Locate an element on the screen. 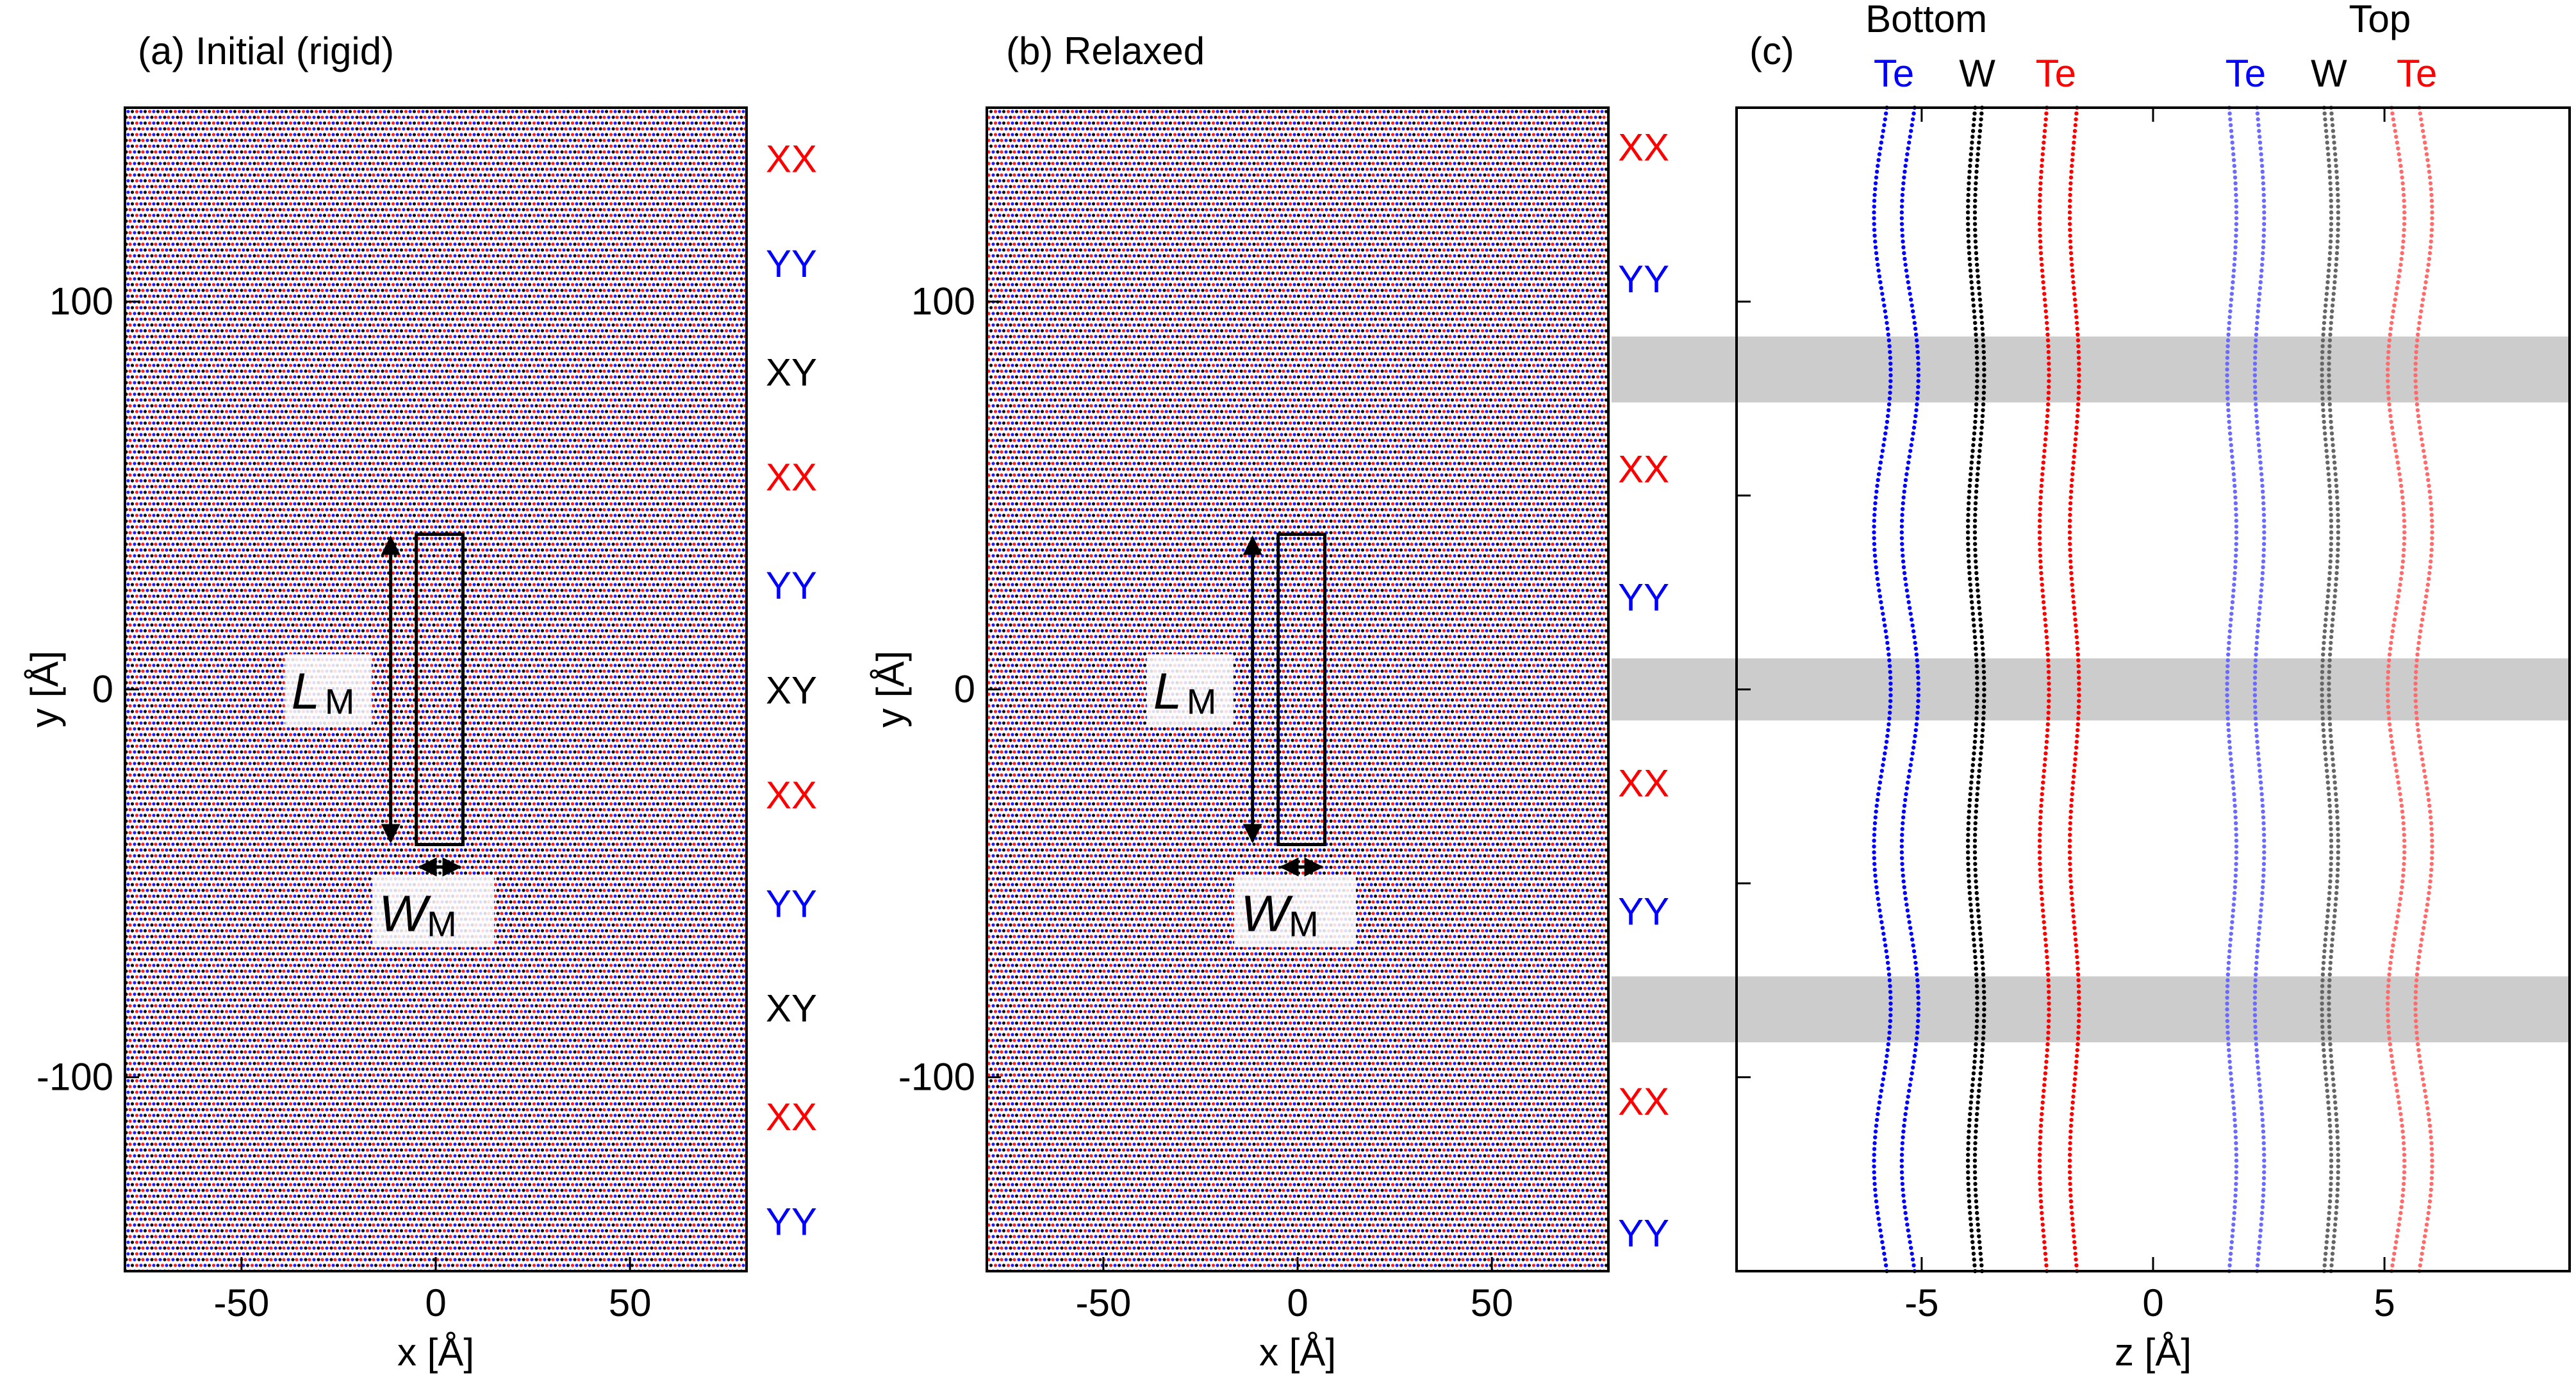  panel-a-title: (a) Initial (rigid) is located at coordinates (266, 51).